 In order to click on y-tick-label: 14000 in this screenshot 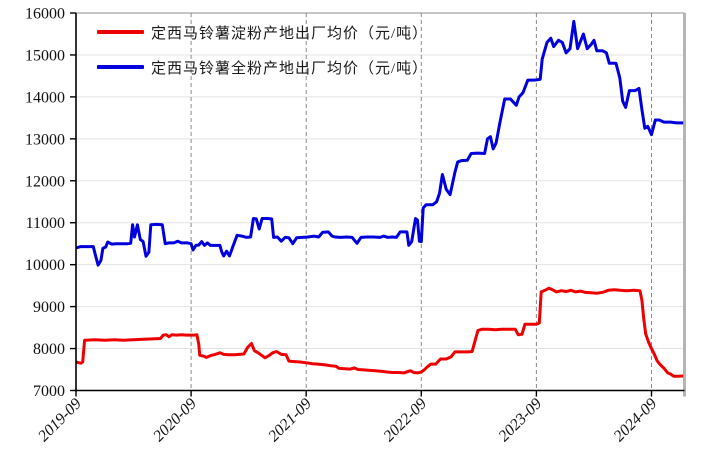, I will do `click(45, 97)`.